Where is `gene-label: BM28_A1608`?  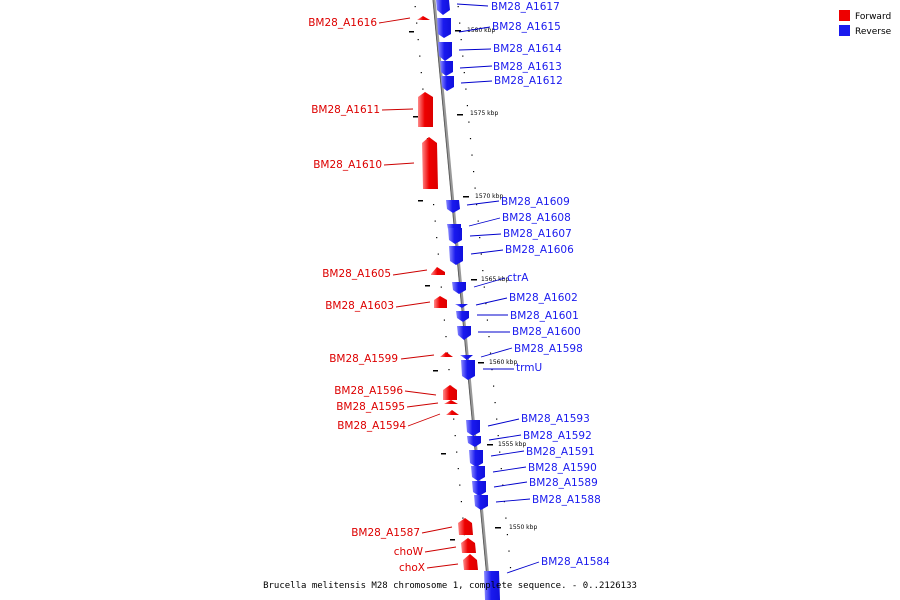
gene-label: BM28_A1608 is located at coordinates (536, 218).